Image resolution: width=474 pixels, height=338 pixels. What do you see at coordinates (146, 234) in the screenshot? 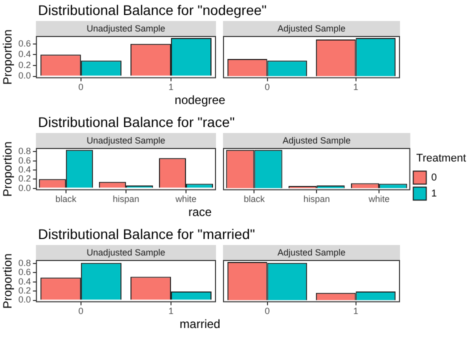
I see `chart-title: Distributional Balance for "married"` at bounding box center [146, 234].